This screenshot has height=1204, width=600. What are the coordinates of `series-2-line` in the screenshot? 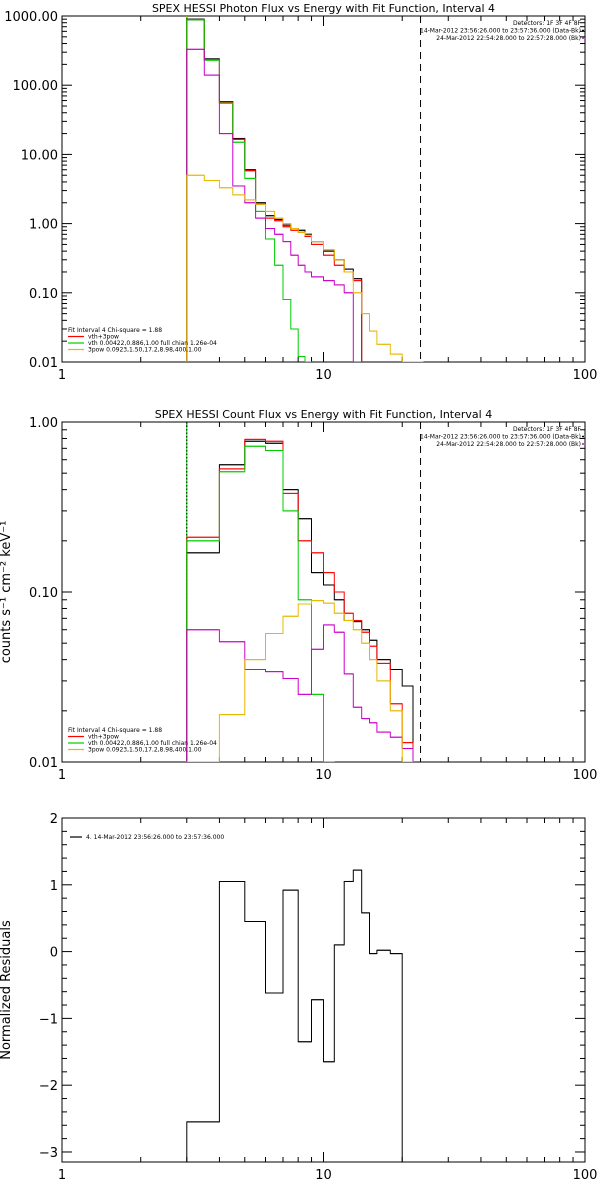 It's located at (260, 603).